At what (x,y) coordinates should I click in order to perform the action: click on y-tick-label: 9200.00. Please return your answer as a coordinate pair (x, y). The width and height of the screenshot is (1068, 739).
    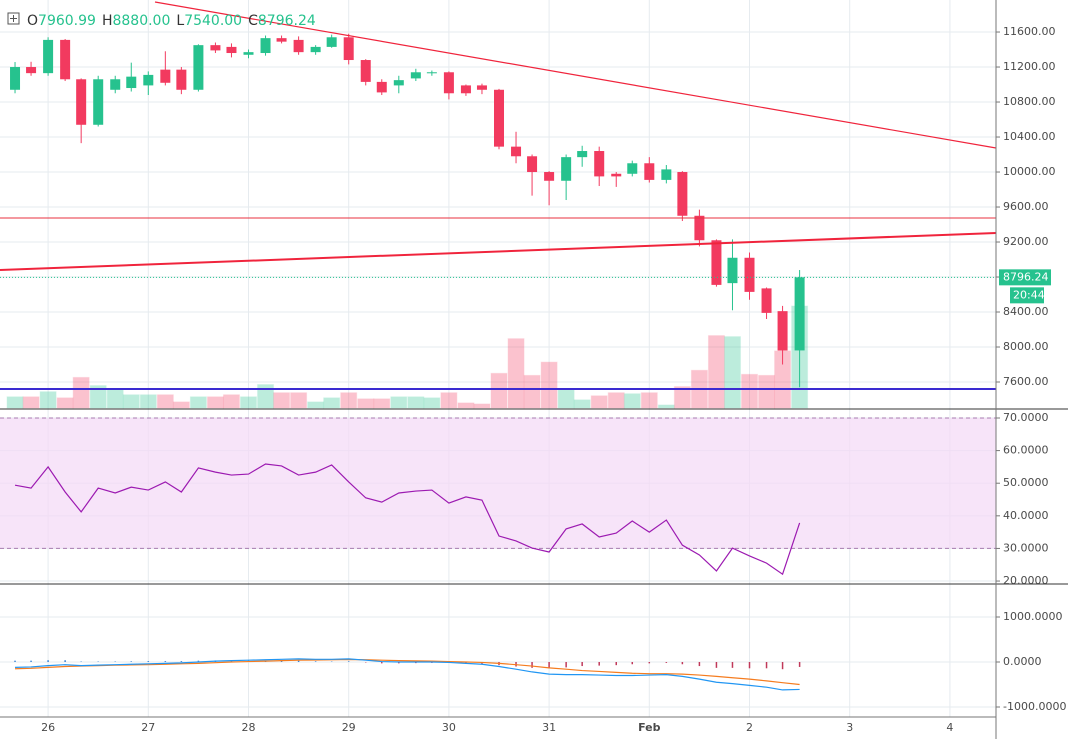
    Looking at the image, I should click on (1026, 241).